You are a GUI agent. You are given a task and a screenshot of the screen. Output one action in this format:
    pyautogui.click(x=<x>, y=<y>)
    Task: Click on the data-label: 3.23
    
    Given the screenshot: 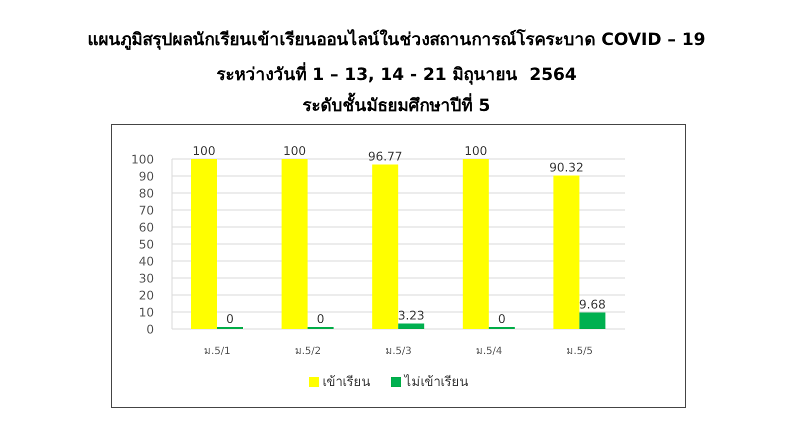 What is the action you would take?
    pyautogui.click(x=411, y=315)
    